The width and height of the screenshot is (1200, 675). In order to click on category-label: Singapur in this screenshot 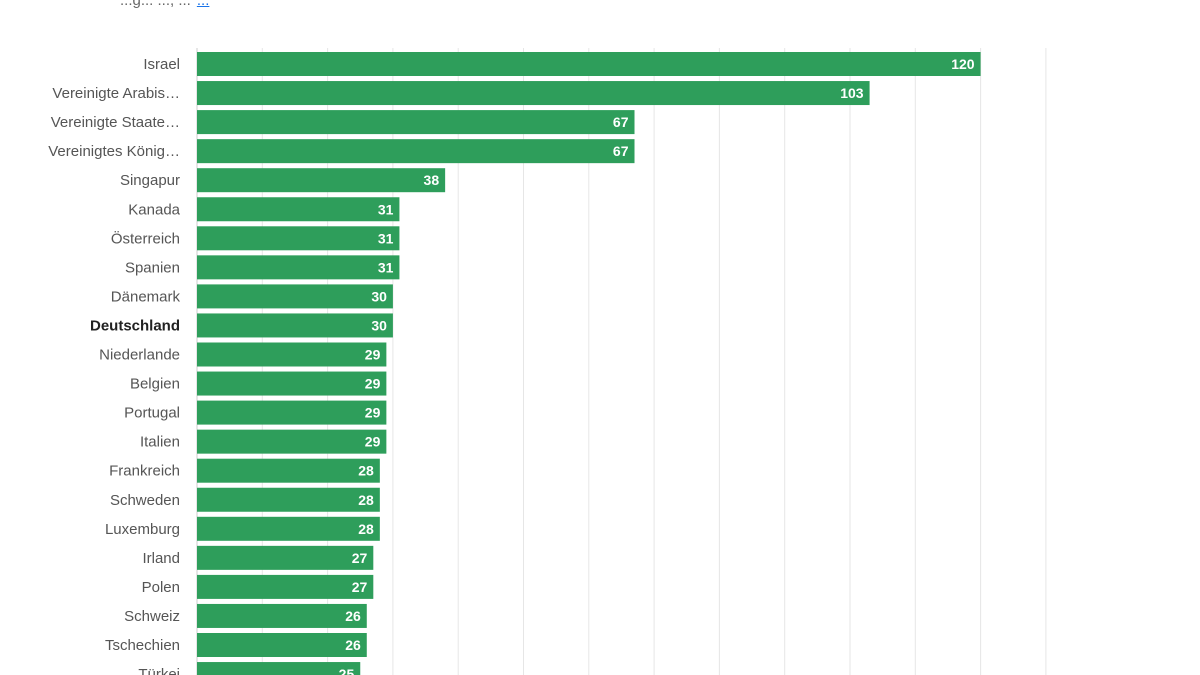, I will do `click(150, 180)`.